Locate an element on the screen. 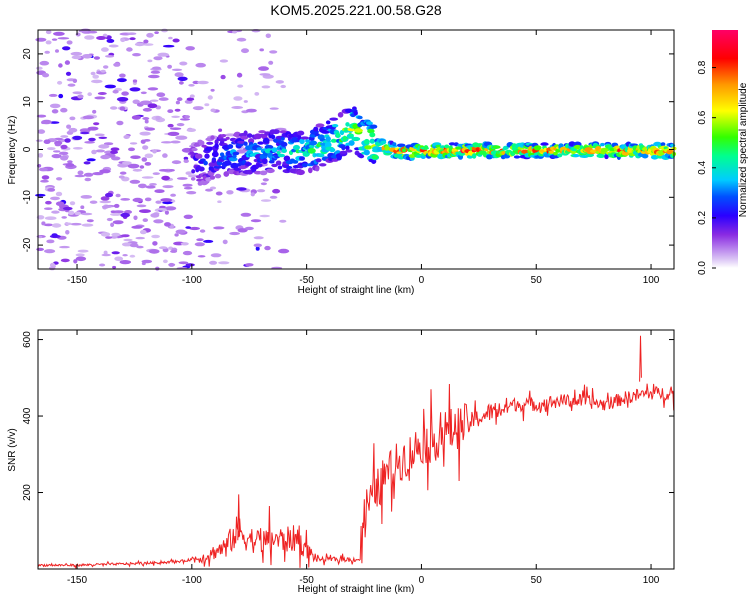 This screenshot has height=600, width=750. snr-x-label: Height of straight line (km) is located at coordinates (356, 589).